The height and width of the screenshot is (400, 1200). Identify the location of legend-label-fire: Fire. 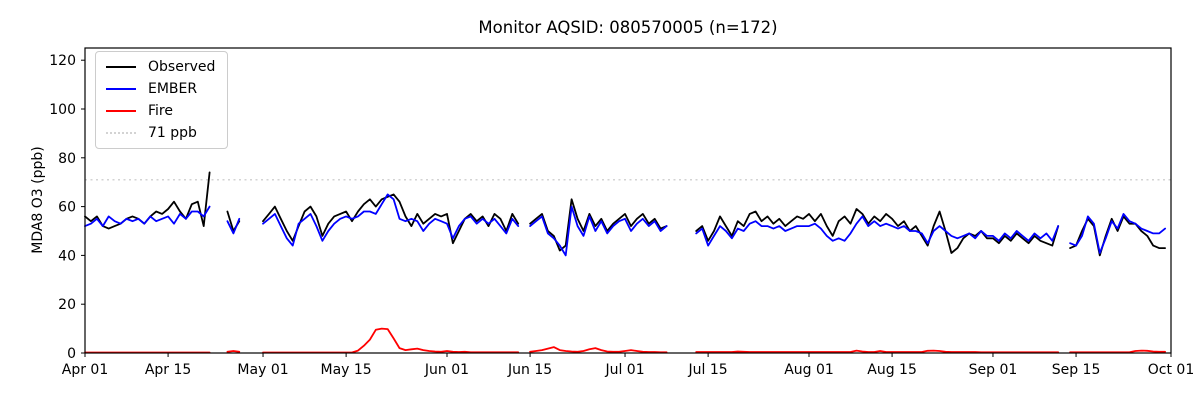
(160, 111).